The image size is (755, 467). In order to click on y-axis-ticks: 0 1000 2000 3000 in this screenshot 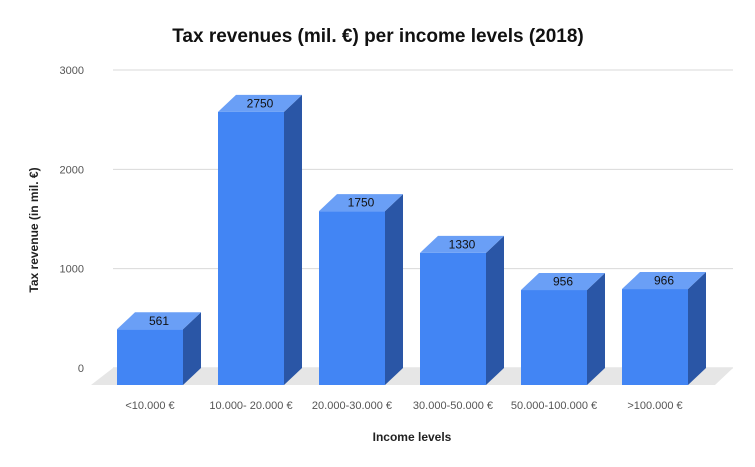, I will do `click(72, 220)`.